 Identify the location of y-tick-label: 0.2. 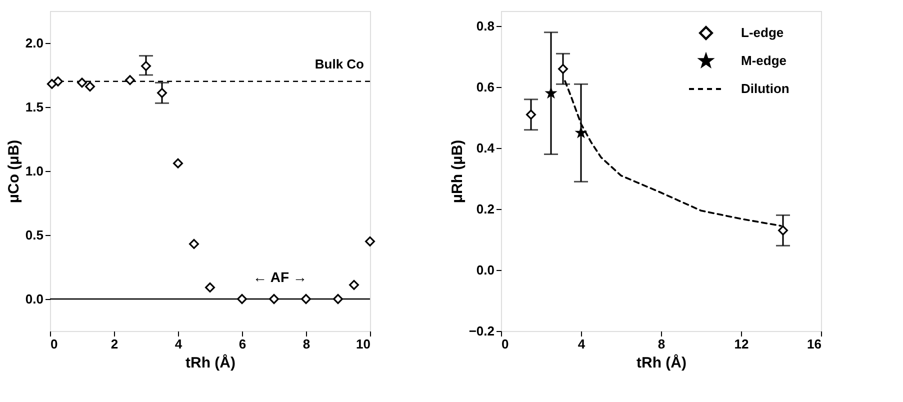
(485, 209).